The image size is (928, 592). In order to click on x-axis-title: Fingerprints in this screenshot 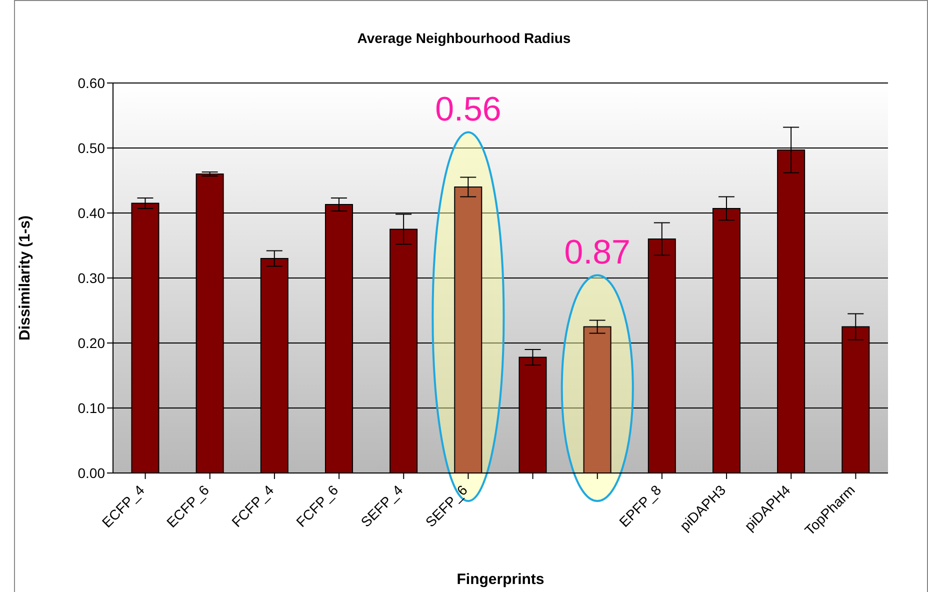, I will do `click(500, 579)`.